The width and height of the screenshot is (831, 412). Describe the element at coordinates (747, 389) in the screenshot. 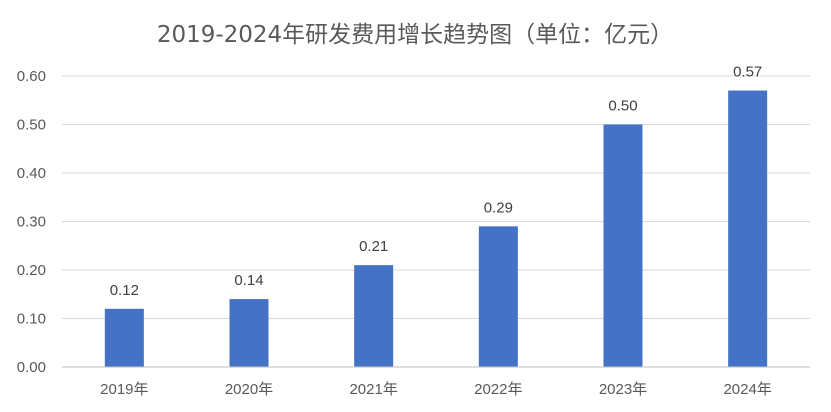

I see `x-tick-label: 2024年` at that location.